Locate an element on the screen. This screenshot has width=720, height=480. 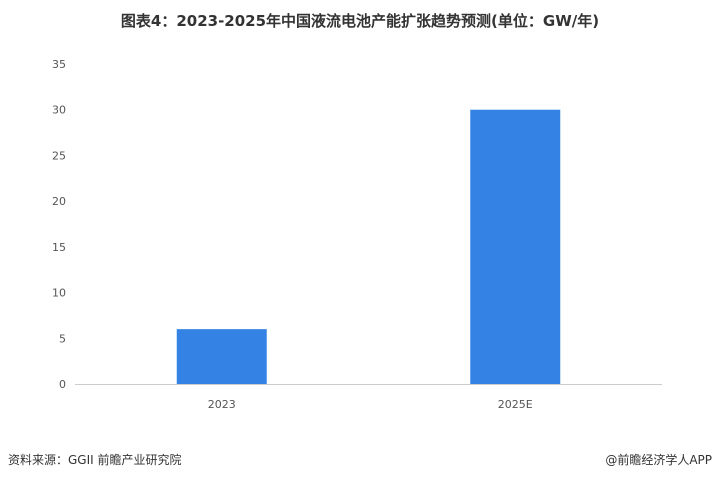
credit-note: @前瞻经济学人APP is located at coordinates (658, 460).